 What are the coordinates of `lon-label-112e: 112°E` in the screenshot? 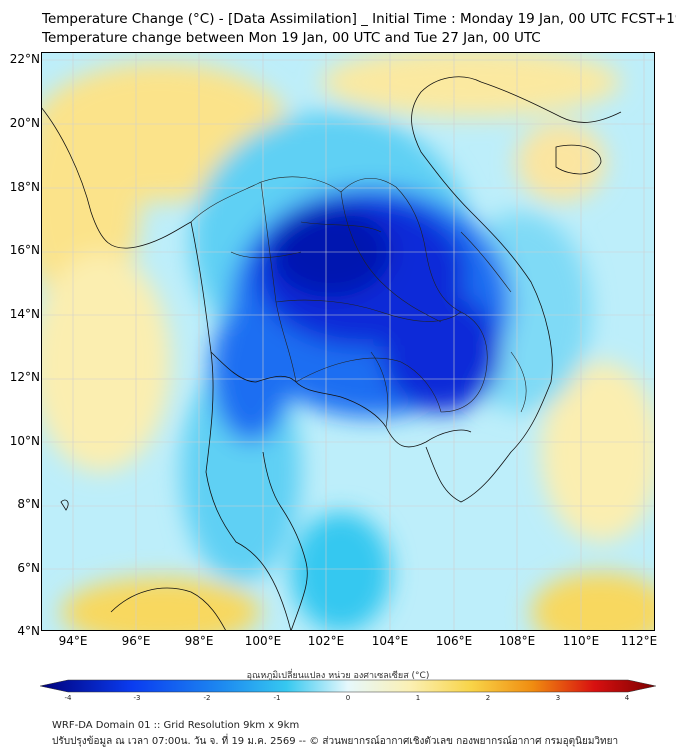 It's located at (639, 641).